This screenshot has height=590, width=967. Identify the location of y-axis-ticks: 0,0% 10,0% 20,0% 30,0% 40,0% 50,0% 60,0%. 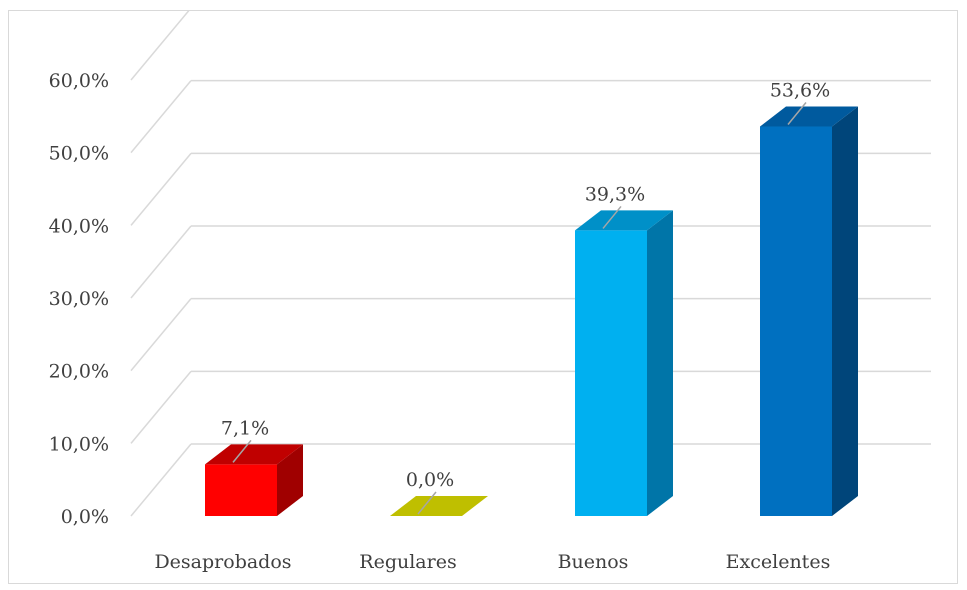
(79, 299).